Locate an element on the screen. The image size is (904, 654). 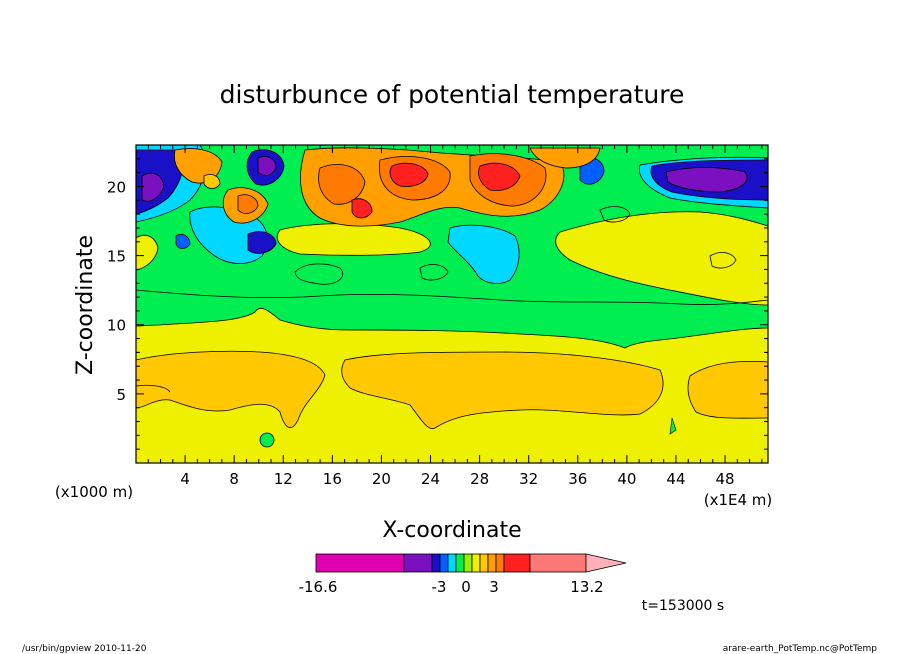
time-label: t=153000 s is located at coordinates (683, 606).